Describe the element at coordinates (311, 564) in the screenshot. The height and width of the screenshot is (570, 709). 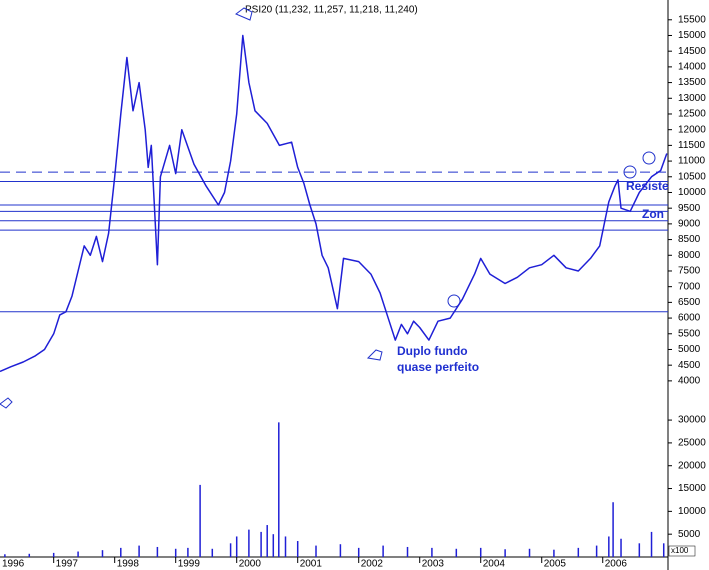
I see `x-tick-label: 2001` at that location.